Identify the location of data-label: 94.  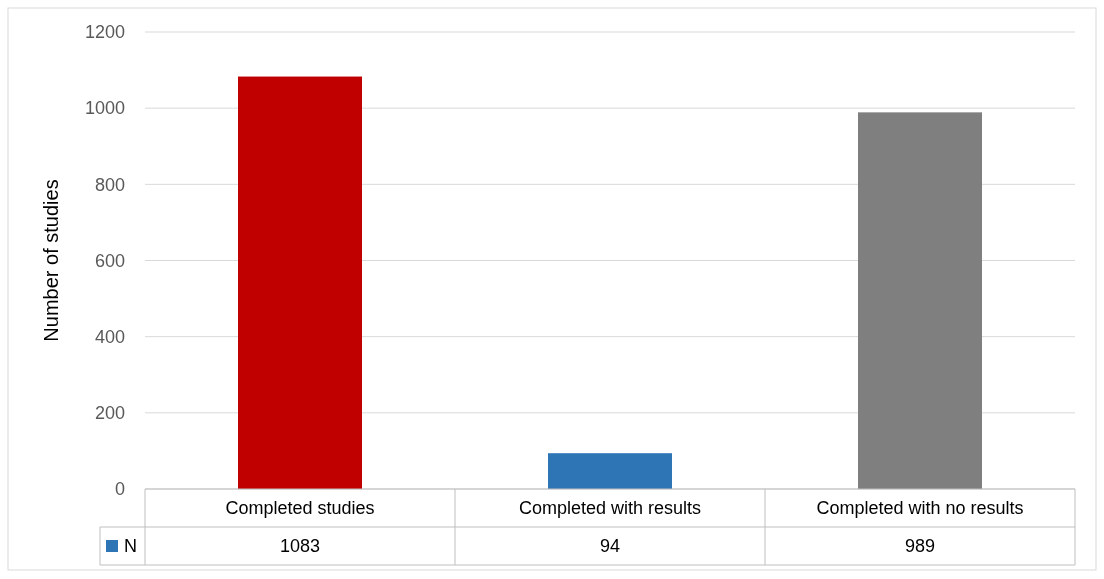
(610, 546).